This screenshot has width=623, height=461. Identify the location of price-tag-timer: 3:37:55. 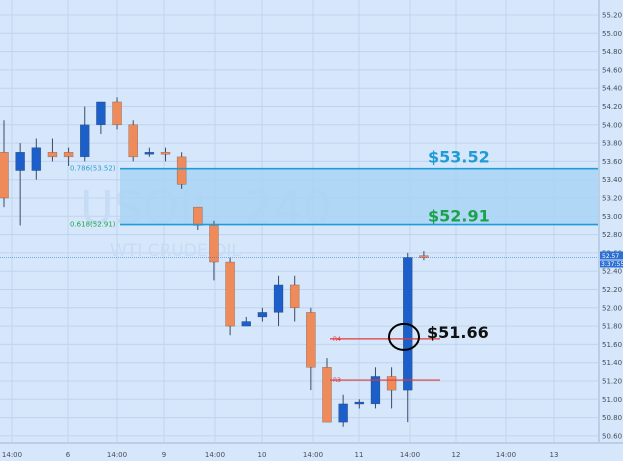
(612, 264).